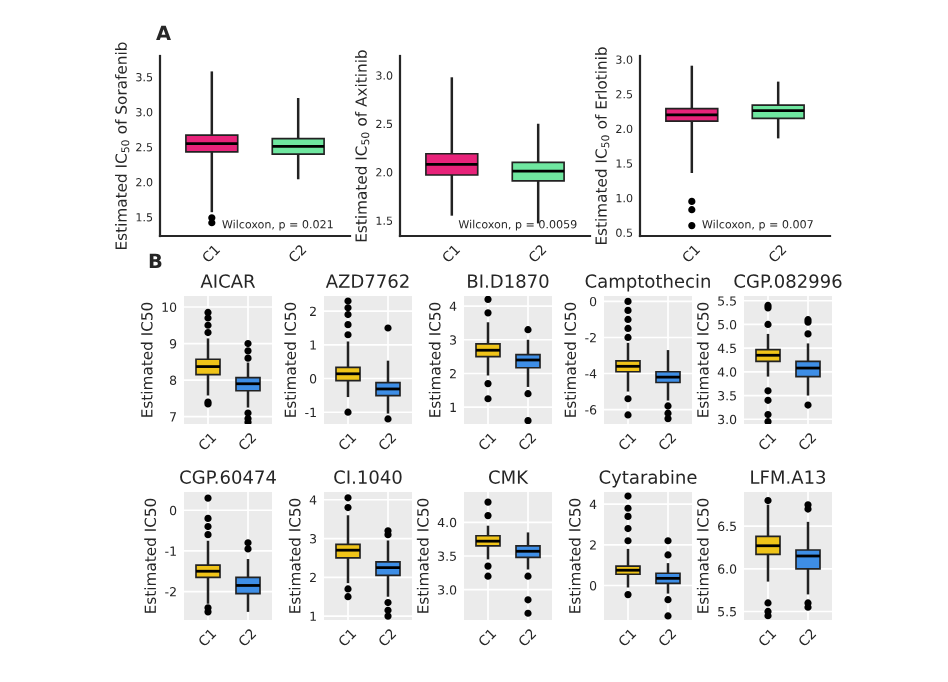  Describe the element at coordinates (788, 281) in the screenshot. I see `chart-title: CGP.082996` at that location.